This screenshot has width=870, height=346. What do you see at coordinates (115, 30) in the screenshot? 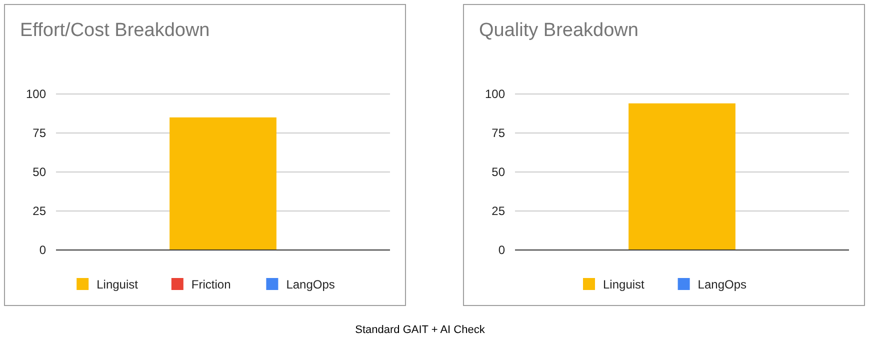
I see `chart-title: Effort/Cost Breakdown` at bounding box center [115, 30].